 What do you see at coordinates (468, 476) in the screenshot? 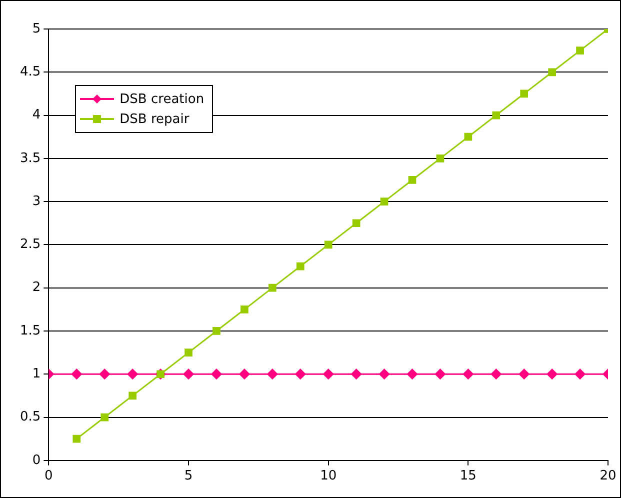
I see `x-tick-label: 15` at bounding box center [468, 476].